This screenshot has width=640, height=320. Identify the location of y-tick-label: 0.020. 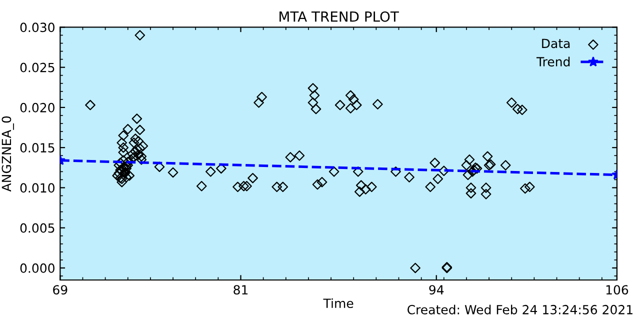
(37, 107).